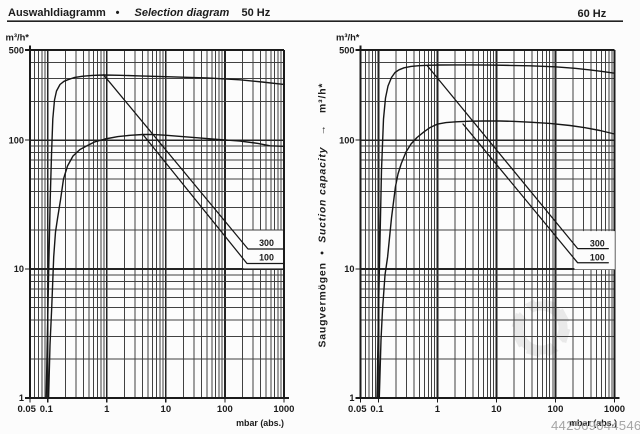 Image resolution: width=640 pixels, height=434 pixels. I want to click on svg-text: 50 Hz, so click(256, 13).